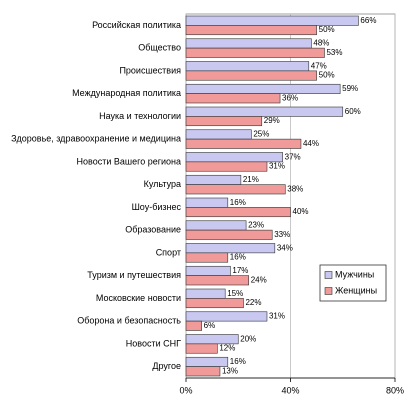  What do you see at coordinates (126, 93) in the screenshot?
I see `y-tick-label: Международная политика` at bounding box center [126, 93].